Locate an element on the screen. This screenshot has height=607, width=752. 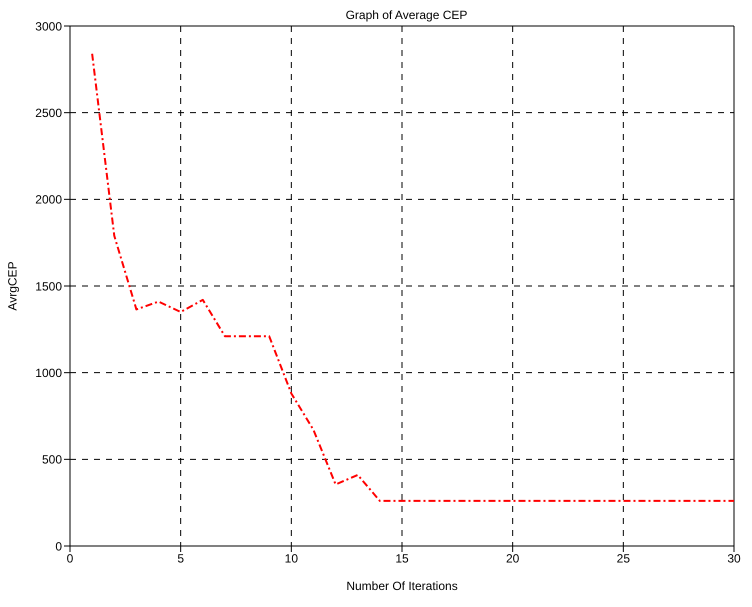
y-tick-label: 2000 is located at coordinates (48, 199).